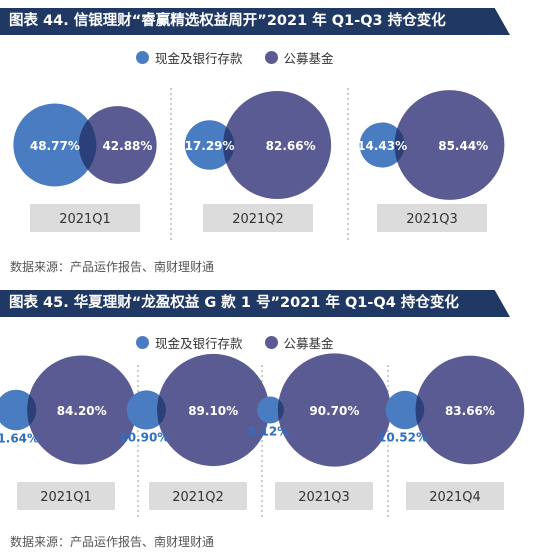 This screenshot has height=560, width=535. What do you see at coordinates (112, 267) in the screenshot?
I see `chart1-source: 数据来源：产品运作报告、南财理财通` at bounding box center [112, 267].